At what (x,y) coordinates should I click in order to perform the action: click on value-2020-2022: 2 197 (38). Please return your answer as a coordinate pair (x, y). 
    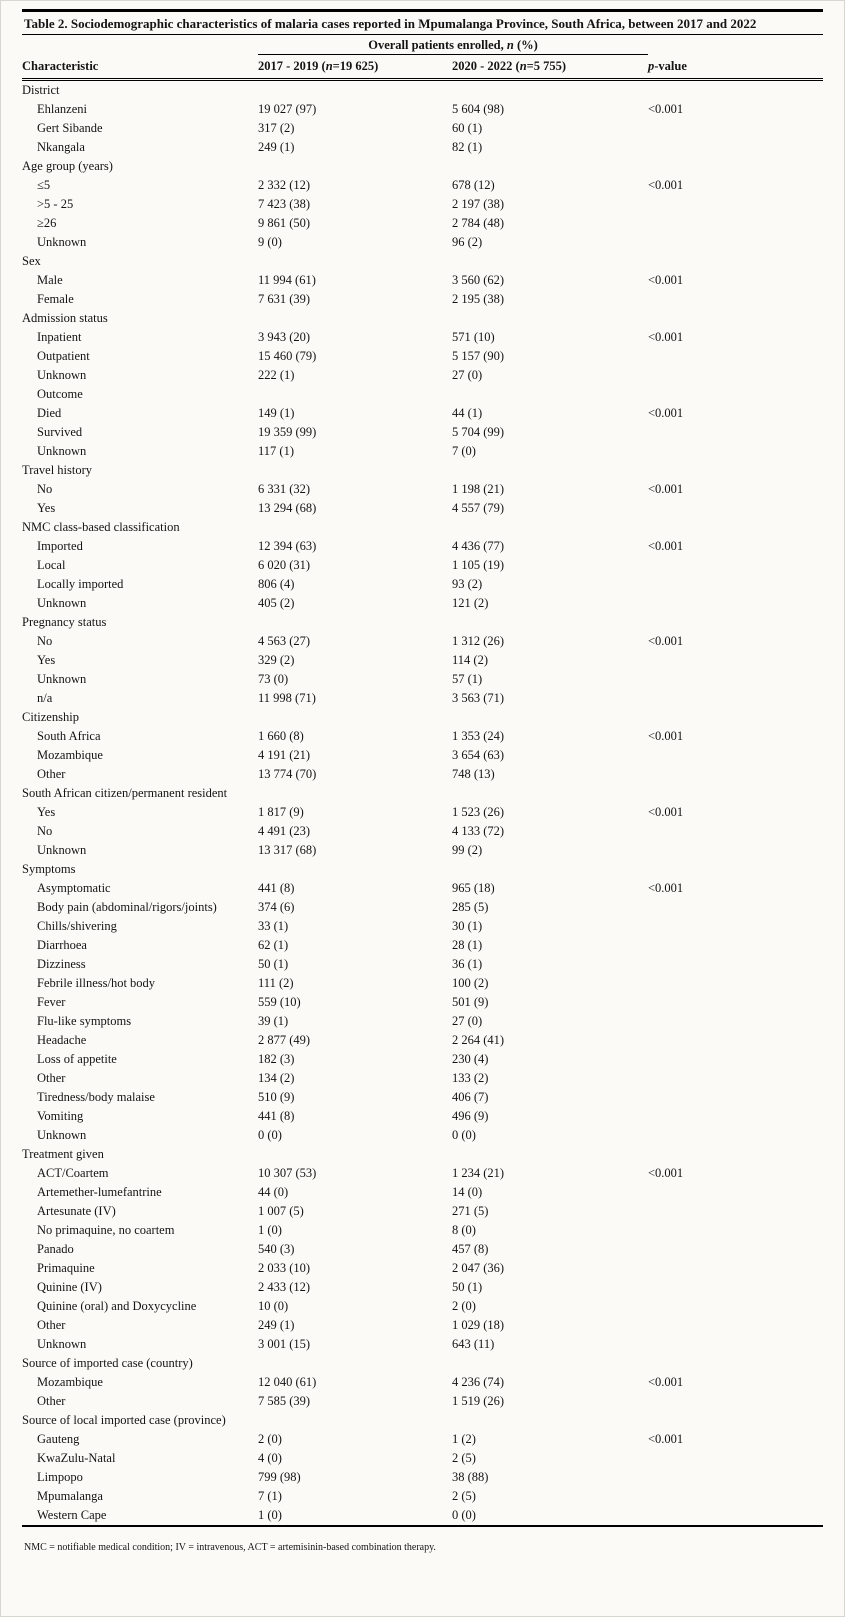
    Looking at the image, I should click on (478, 204).